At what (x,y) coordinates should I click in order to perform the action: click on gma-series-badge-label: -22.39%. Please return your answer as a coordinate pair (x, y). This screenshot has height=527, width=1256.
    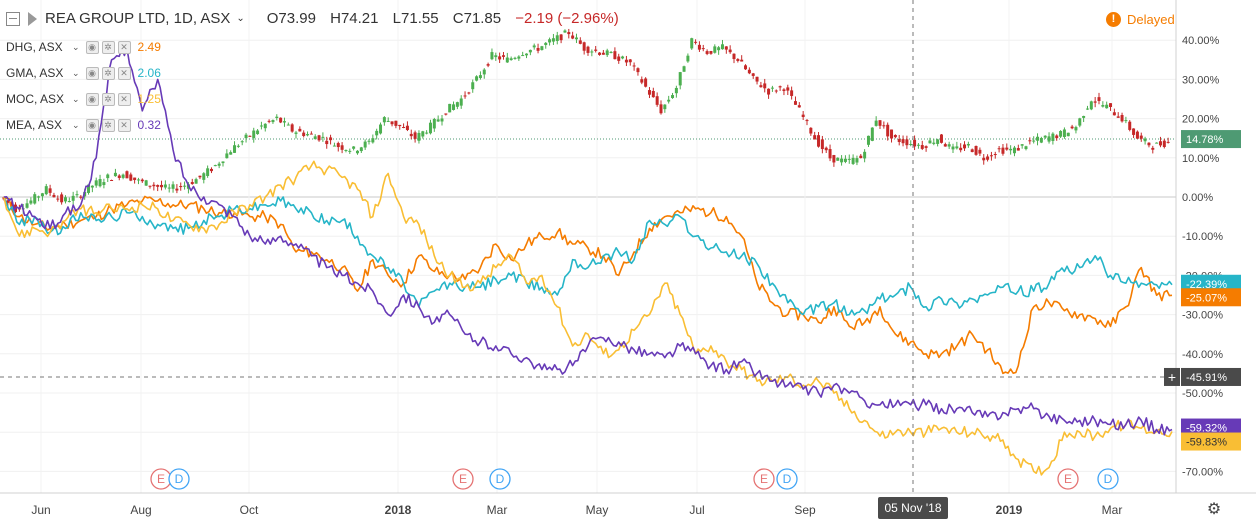
    Looking at the image, I should click on (1206, 285).